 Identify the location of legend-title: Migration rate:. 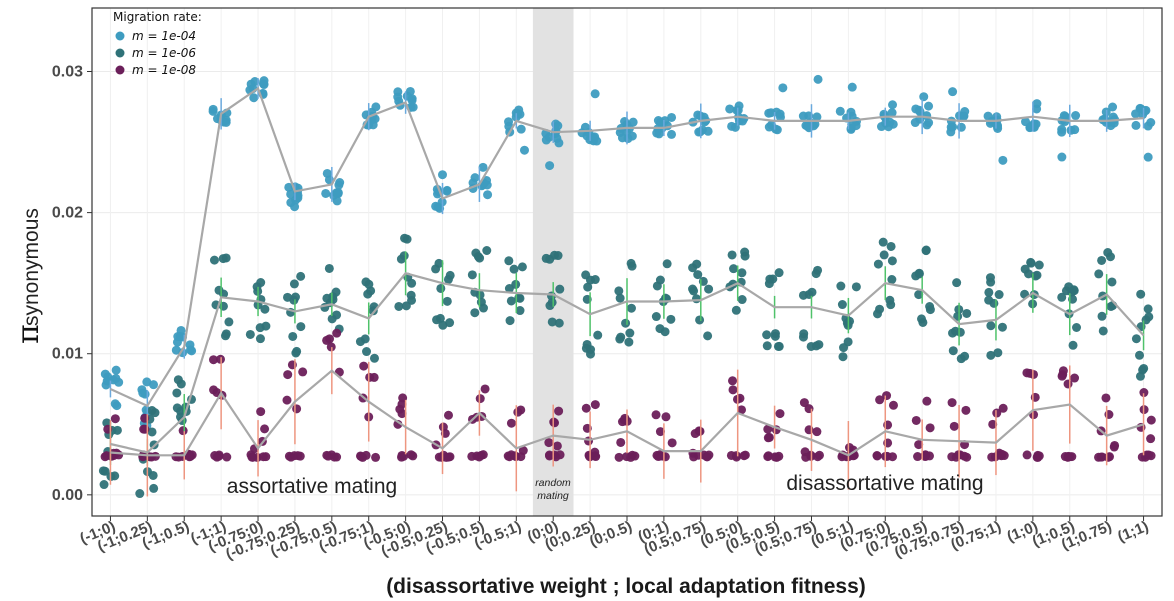
(157, 17).